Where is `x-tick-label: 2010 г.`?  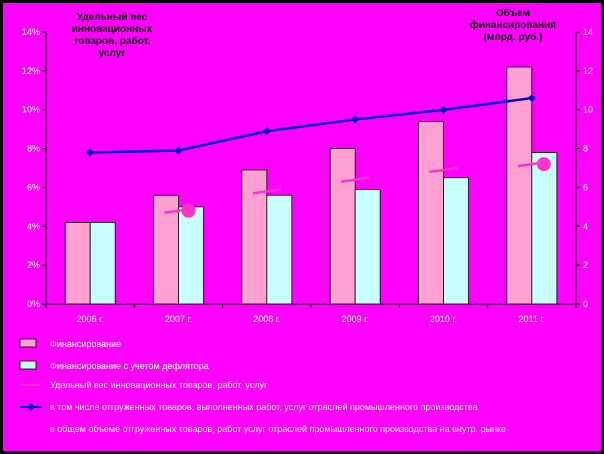
x-tick-label: 2010 г. is located at coordinates (443, 319).